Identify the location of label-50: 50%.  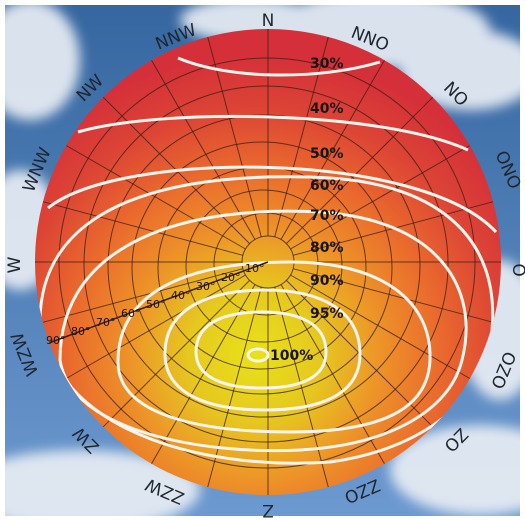
(327, 154).